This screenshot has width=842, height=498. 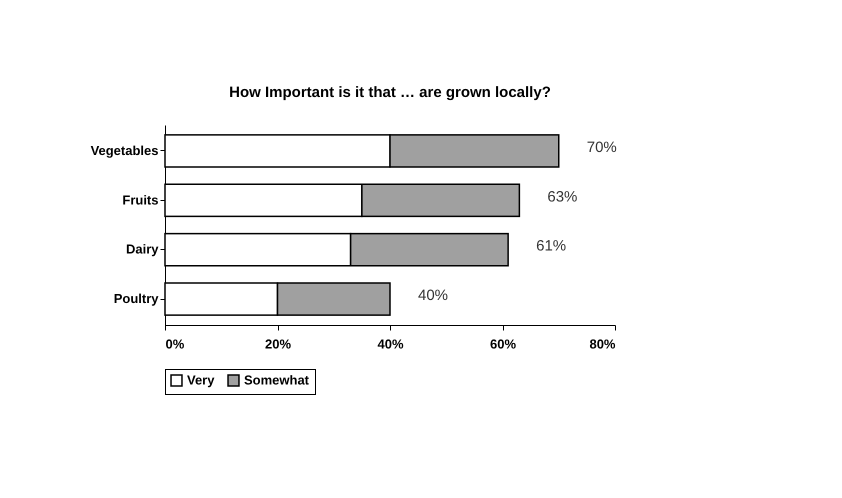 What do you see at coordinates (201, 380) in the screenshot?
I see `legend-label: Very` at bounding box center [201, 380].